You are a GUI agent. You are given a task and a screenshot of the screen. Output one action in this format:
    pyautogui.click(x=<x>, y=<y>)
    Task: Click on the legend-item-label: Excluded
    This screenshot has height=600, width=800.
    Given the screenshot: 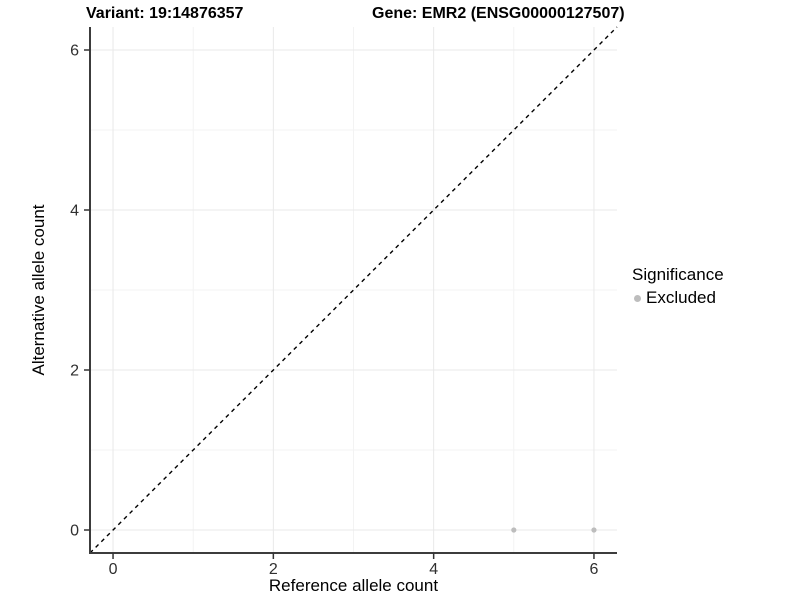 What is the action you would take?
    pyautogui.click(x=681, y=297)
    